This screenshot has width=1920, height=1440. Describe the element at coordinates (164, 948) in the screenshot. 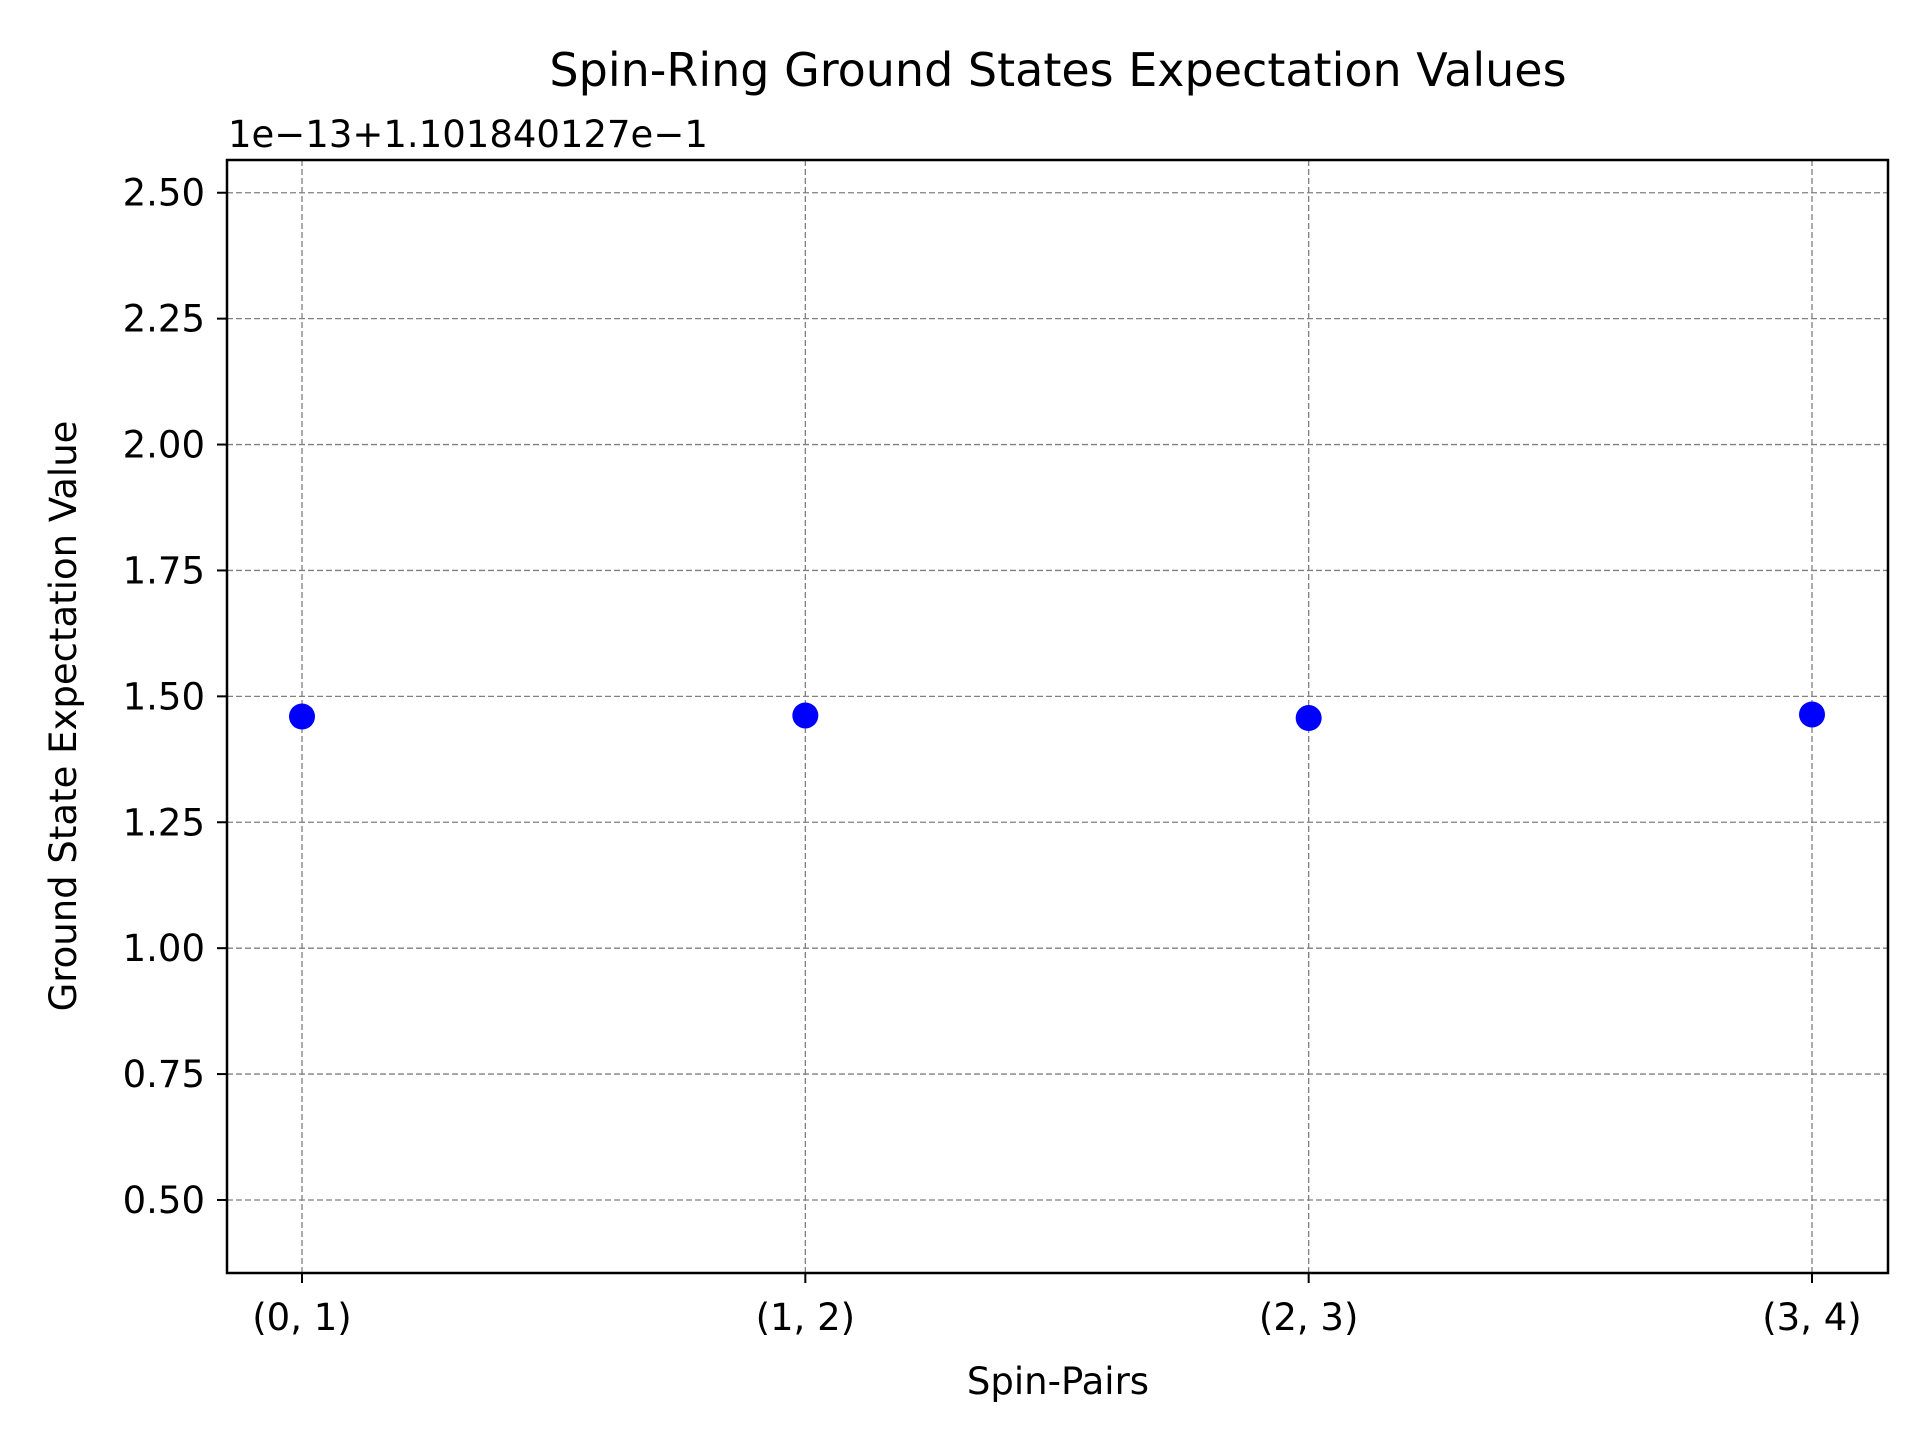

I see `y-tick-label: 1.00` at that location.